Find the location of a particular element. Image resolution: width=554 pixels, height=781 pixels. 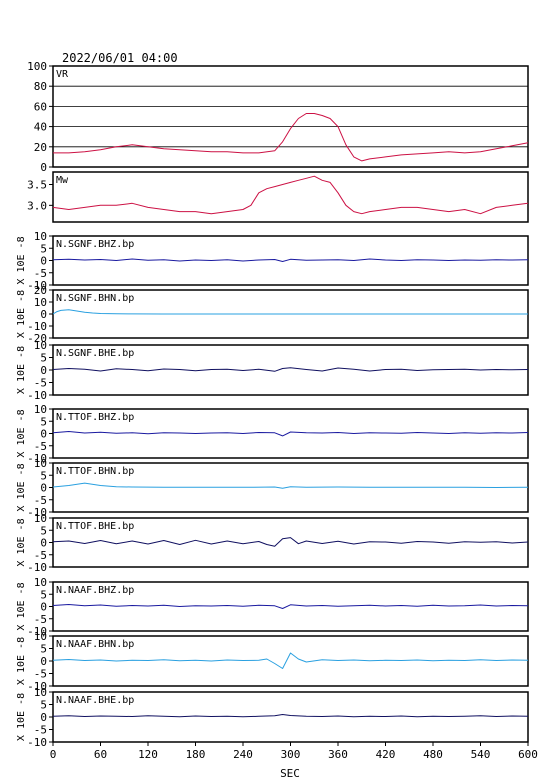

trace-ttof_bhz is located at coordinates (290, 434).